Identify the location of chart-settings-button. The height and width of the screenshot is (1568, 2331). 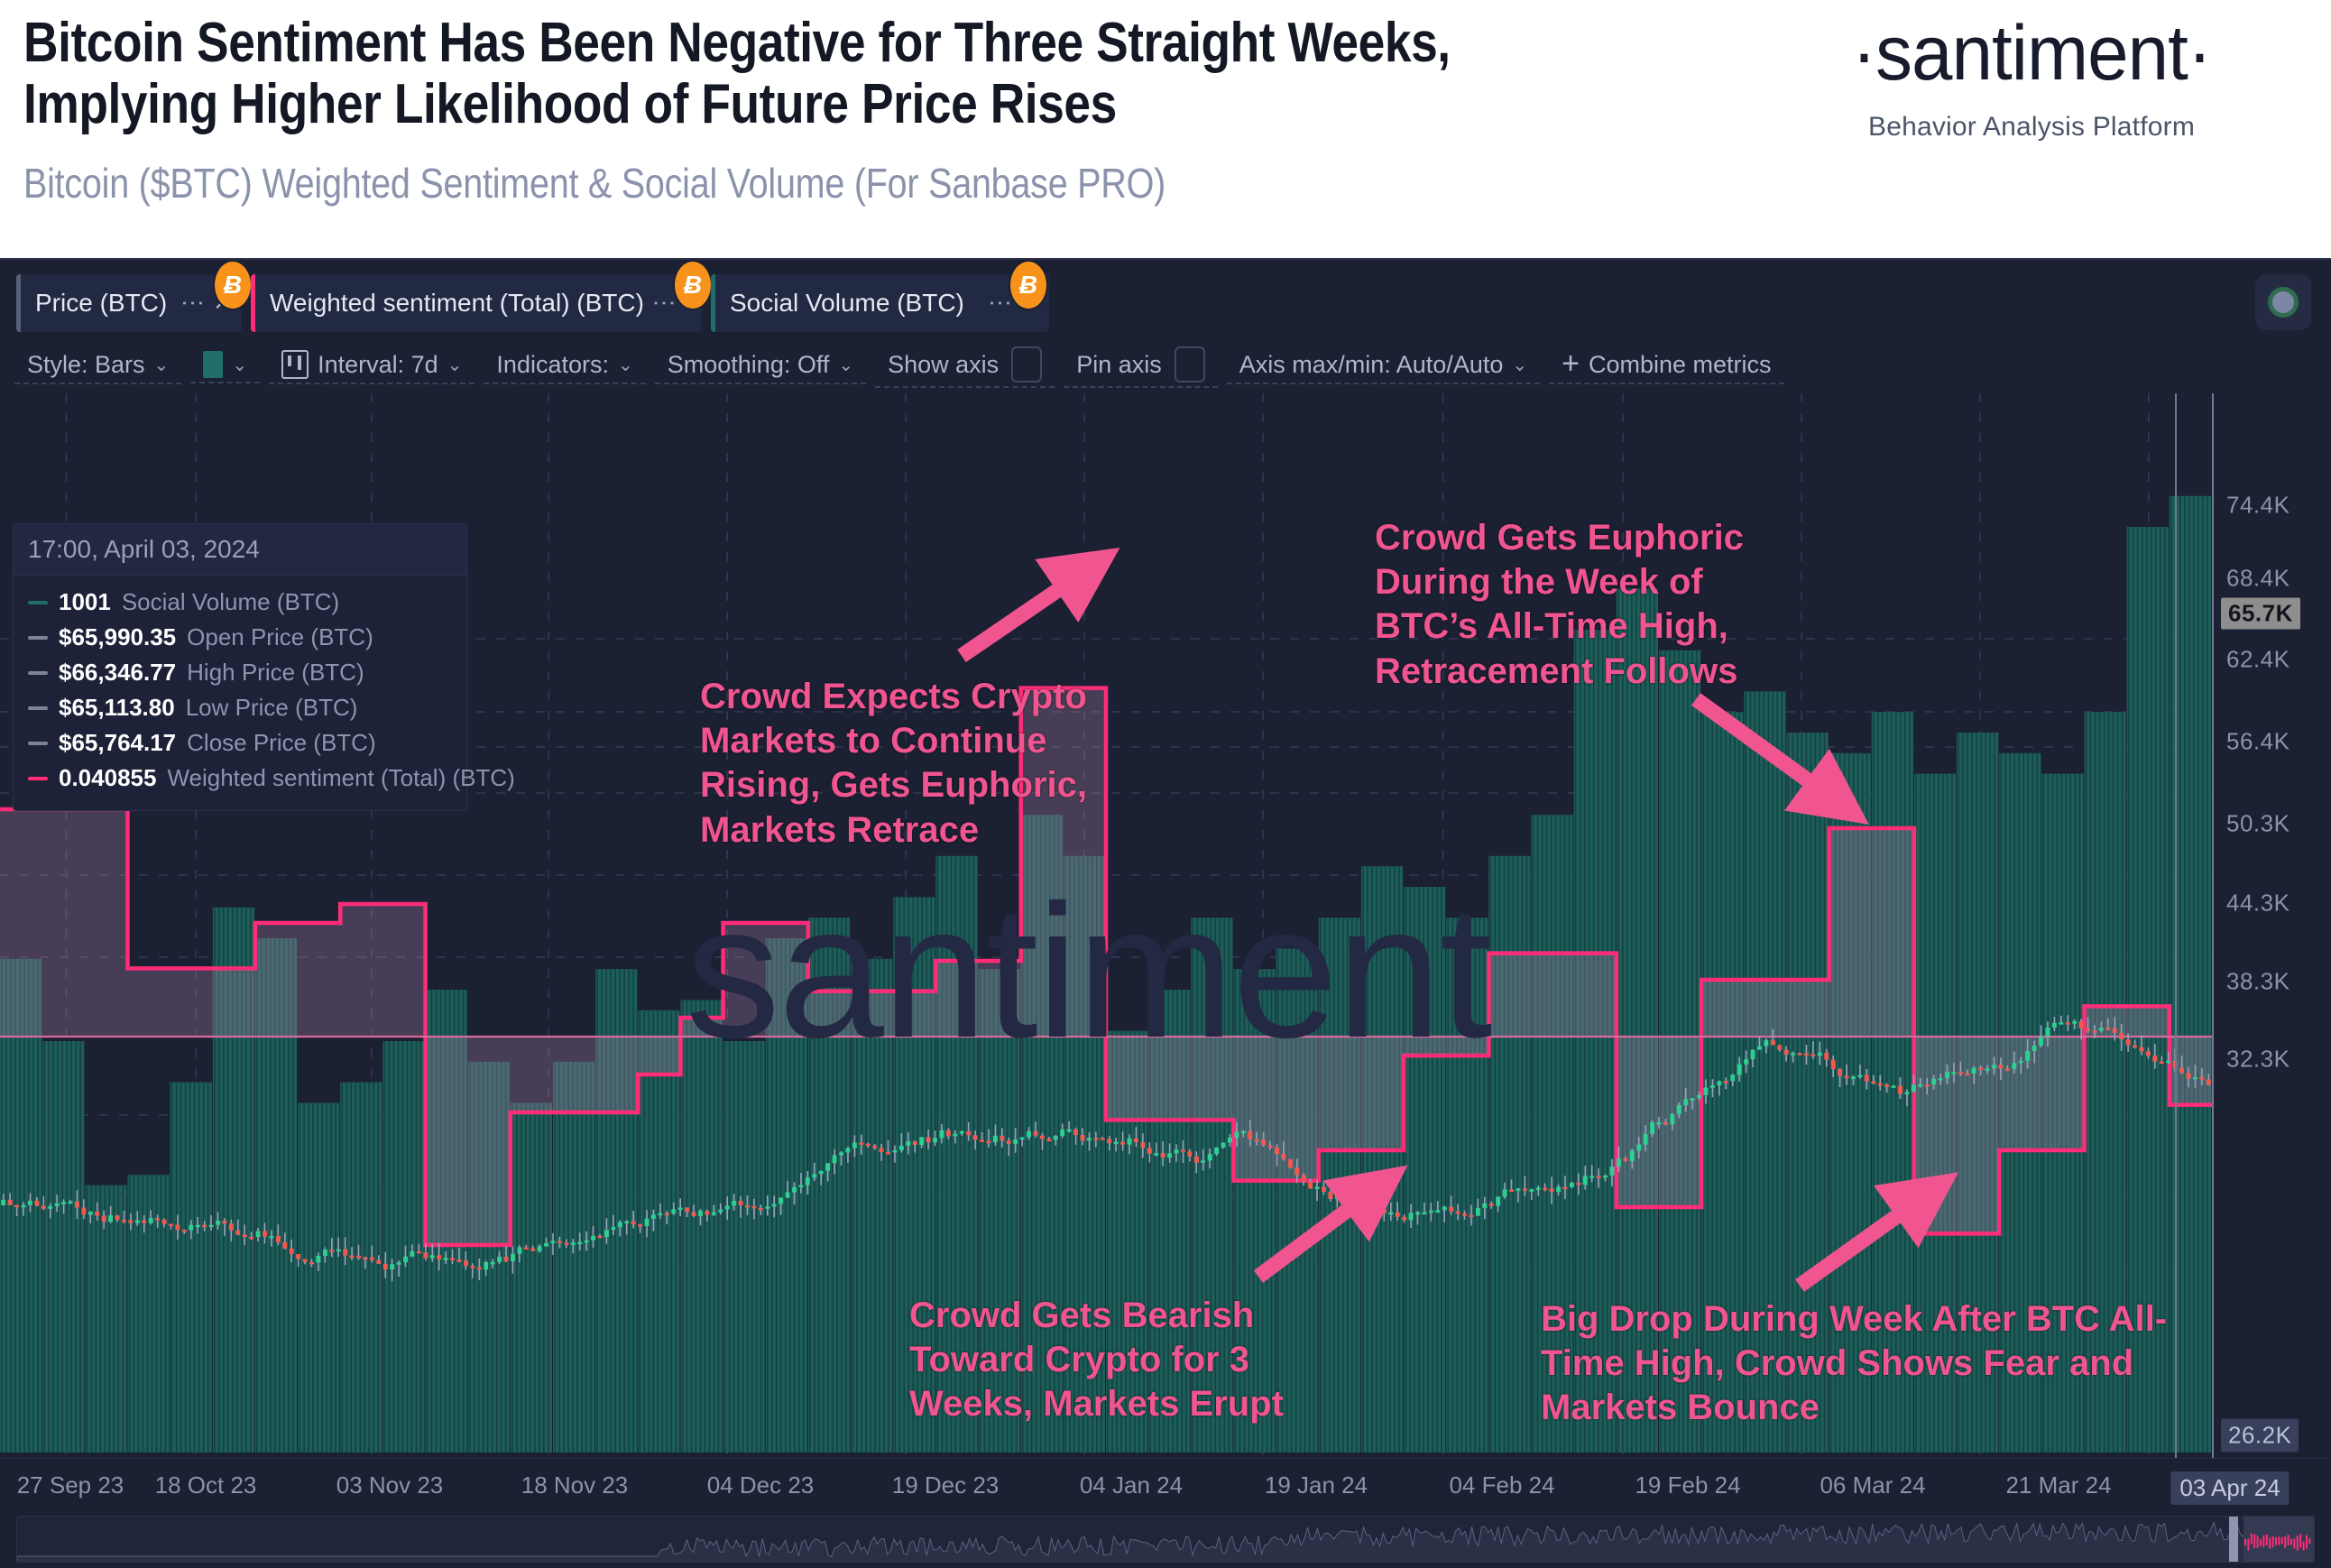
(2283, 302).